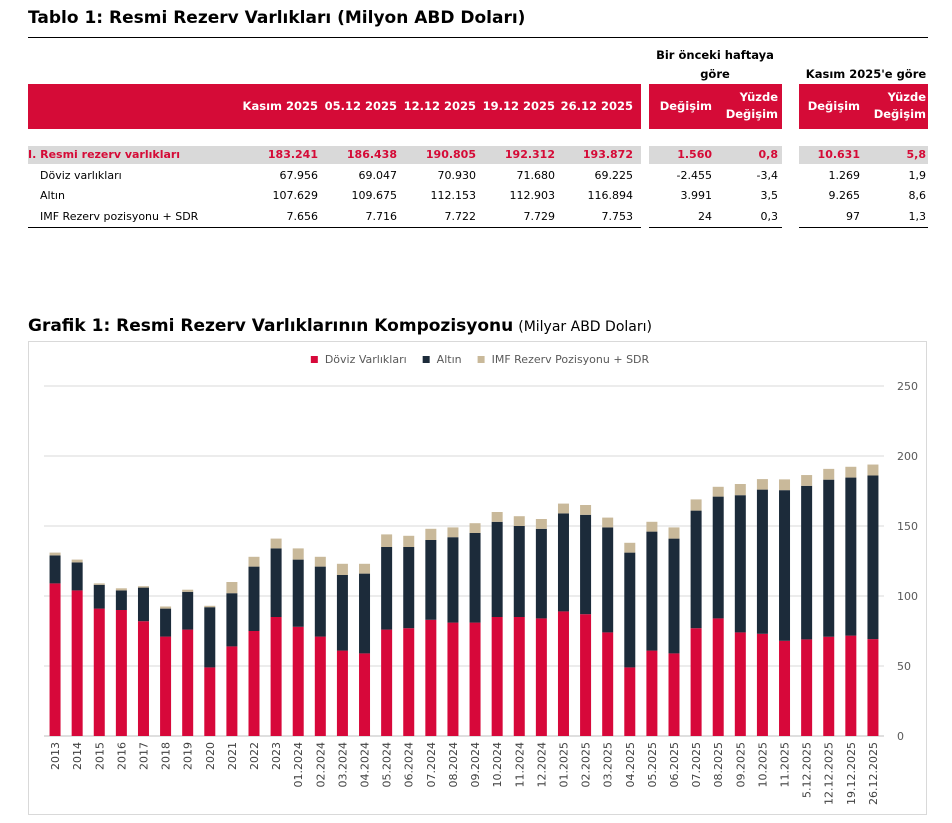 This screenshot has width=952, height=823. What do you see at coordinates (366, 359) in the screenshot?
I see `legend-label: Döviz Varlıkları` at bounding box center [366, 359].